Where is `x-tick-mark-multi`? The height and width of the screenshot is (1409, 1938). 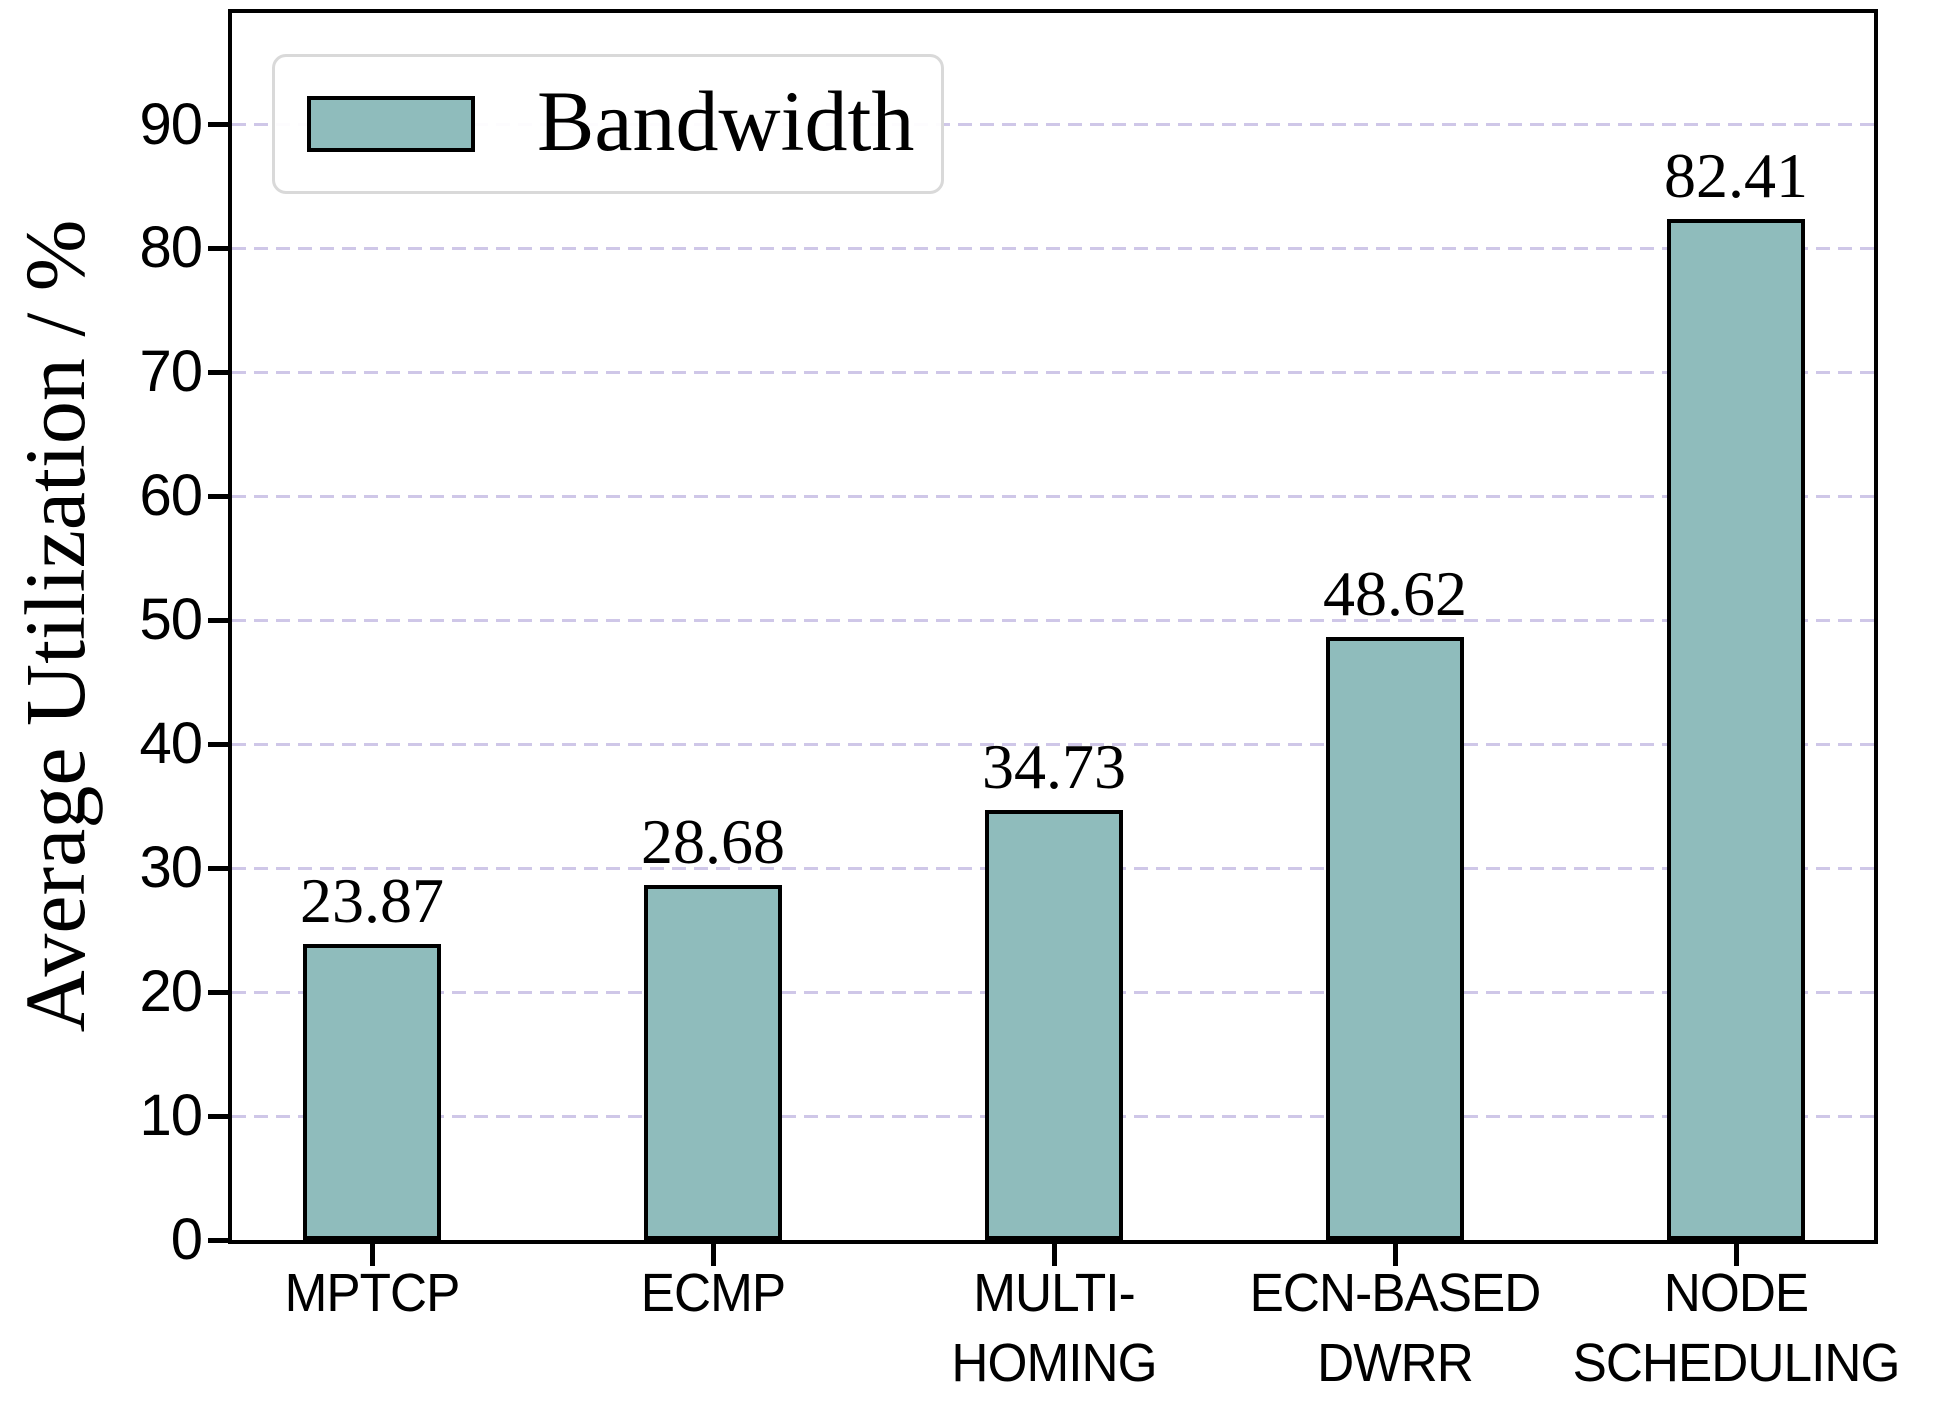
x-tick-mark-multi is located at coordinates (1054, 1255).